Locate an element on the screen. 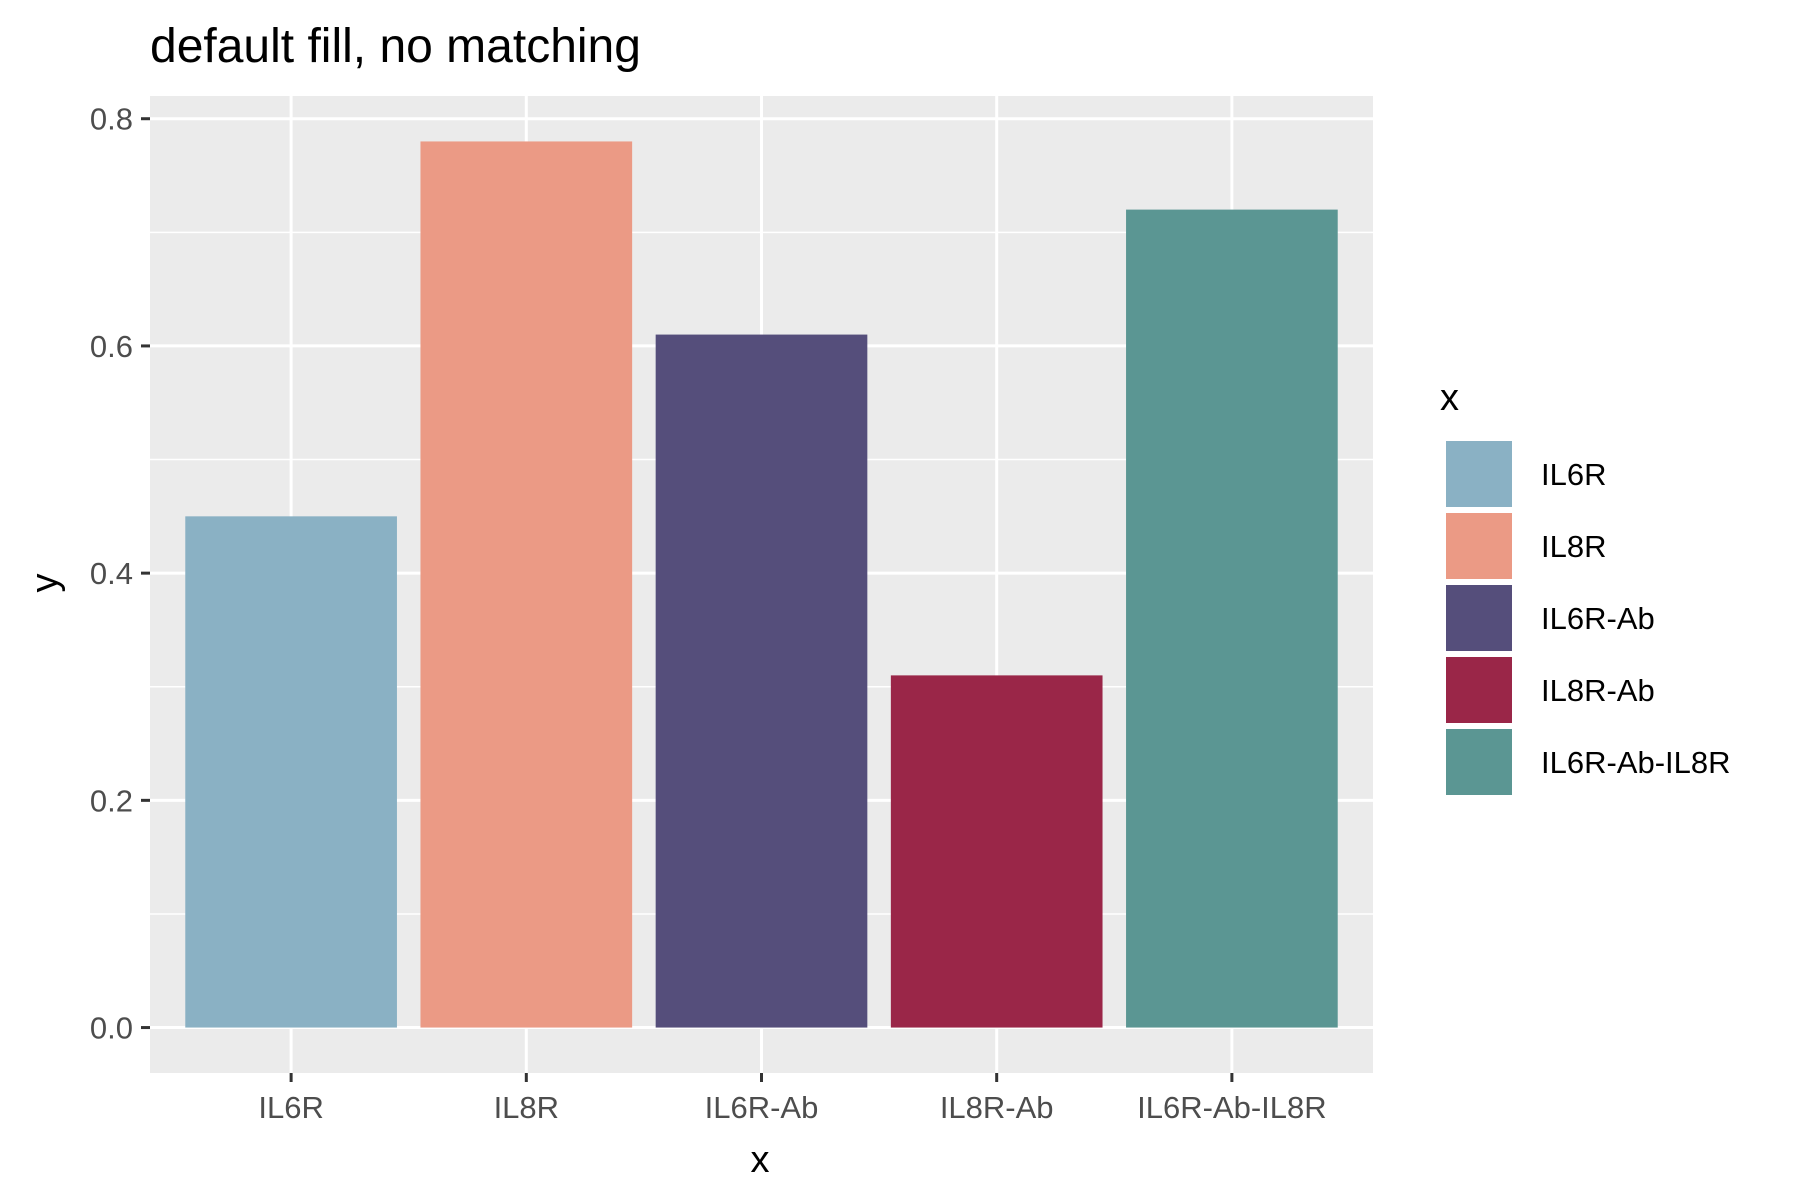 The height and width of the screenshot is (1200, 1800). y-axis: 0.0 0.2 0.4 0.6 0.8 is located at coordinates (120, 574).